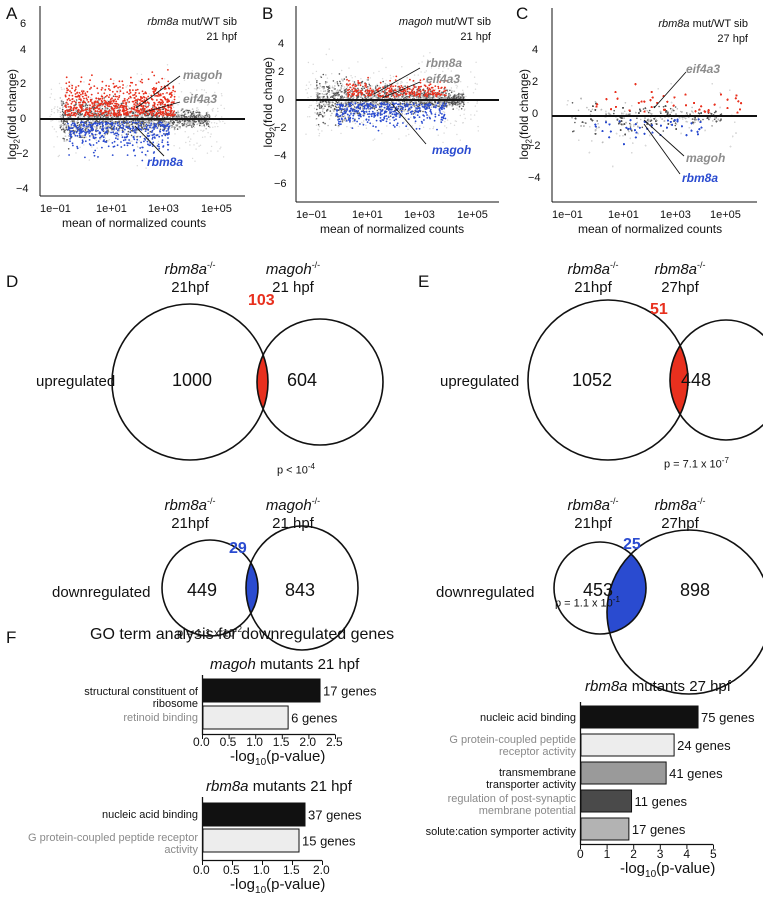 The image size is (763, 902). What do you see at coordinates (713, 854) in the screenshot?
I see `go-xtick-label-5: 5` at bounding box center [713, 854].